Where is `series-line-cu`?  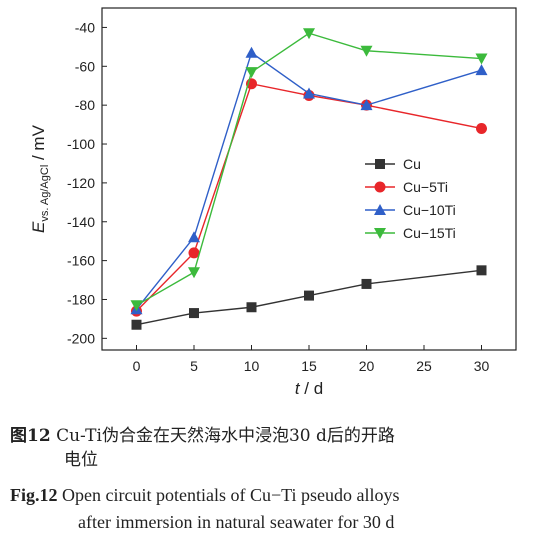
series-line-cu is located at coordinates (309, 297).